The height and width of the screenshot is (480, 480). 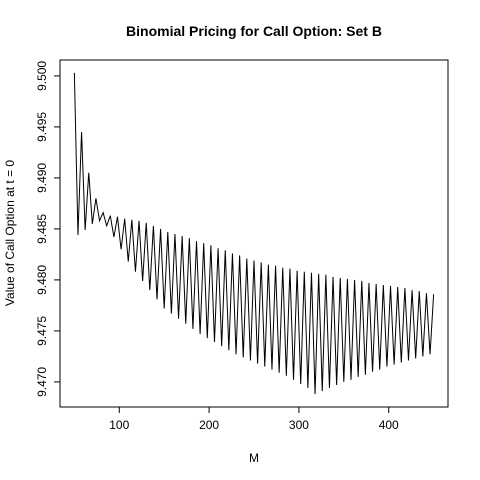 What do you see at coordinates (299, 425) in the screenshot?
I see `x-tick-label: 300` at bounding box center [299, 425].